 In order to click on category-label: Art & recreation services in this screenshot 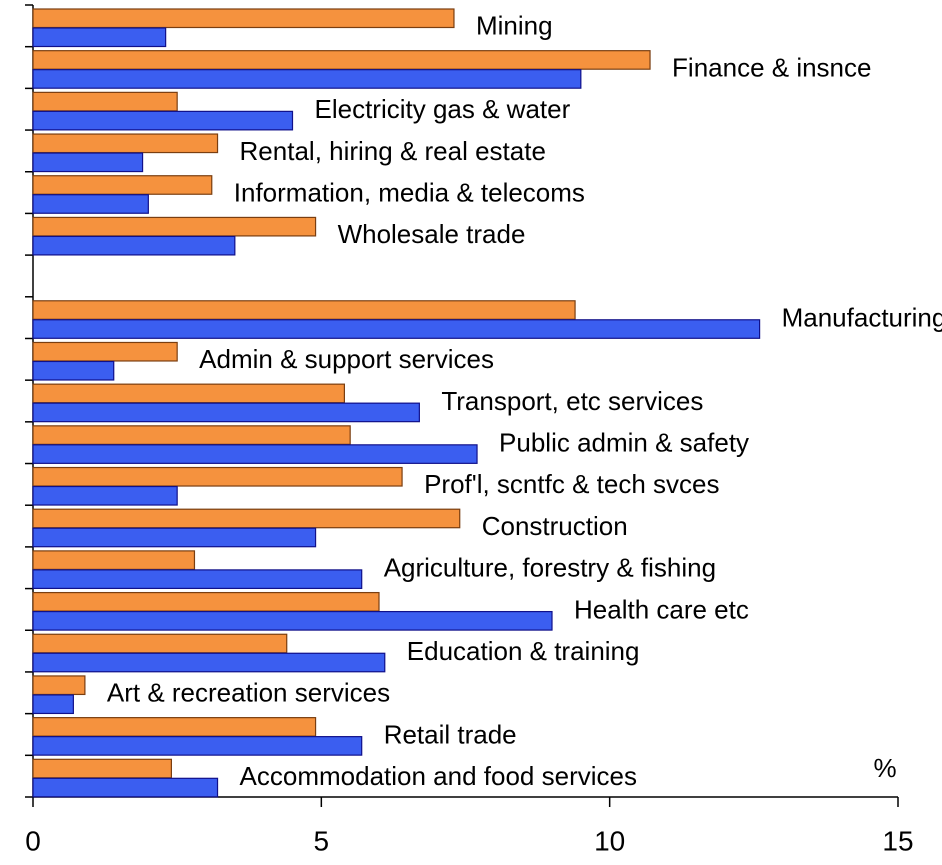, I will do `click(248, 693)`.